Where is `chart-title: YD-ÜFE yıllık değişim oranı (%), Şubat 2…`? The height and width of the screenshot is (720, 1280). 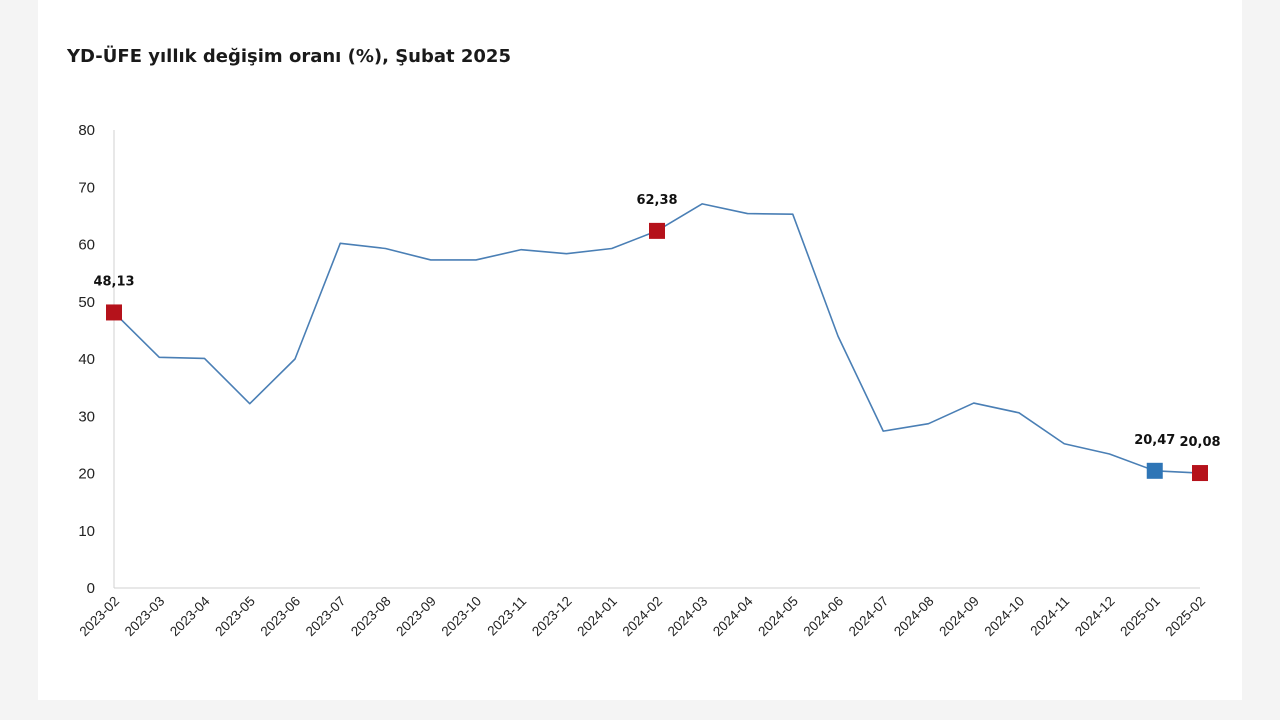
chart-title: YD-ÜFE yıllık değişim oranı (%), Şubat 2… is located at coordinates (289, 56).